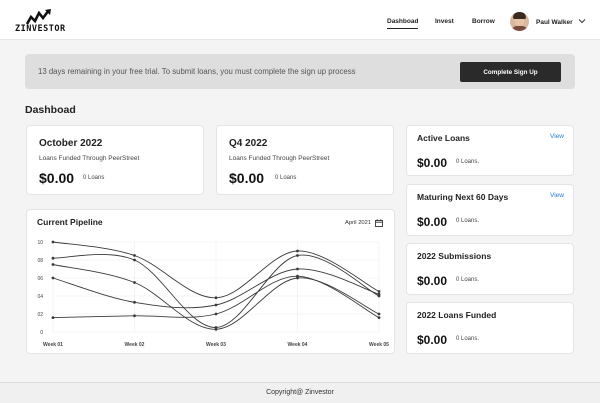 The image size is (600, 403). I want to click on y-tick-label: 02, so click(40, 315).